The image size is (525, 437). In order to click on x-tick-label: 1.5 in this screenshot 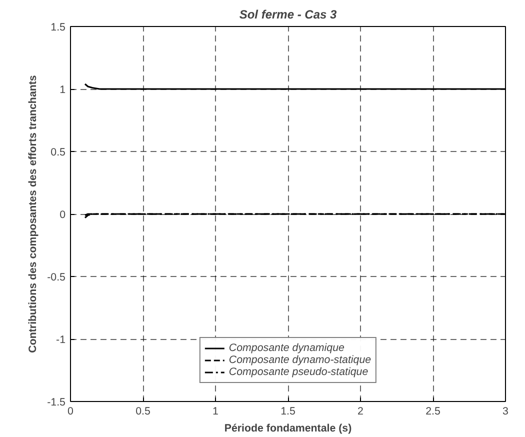, I will do `click(288, 412)`.